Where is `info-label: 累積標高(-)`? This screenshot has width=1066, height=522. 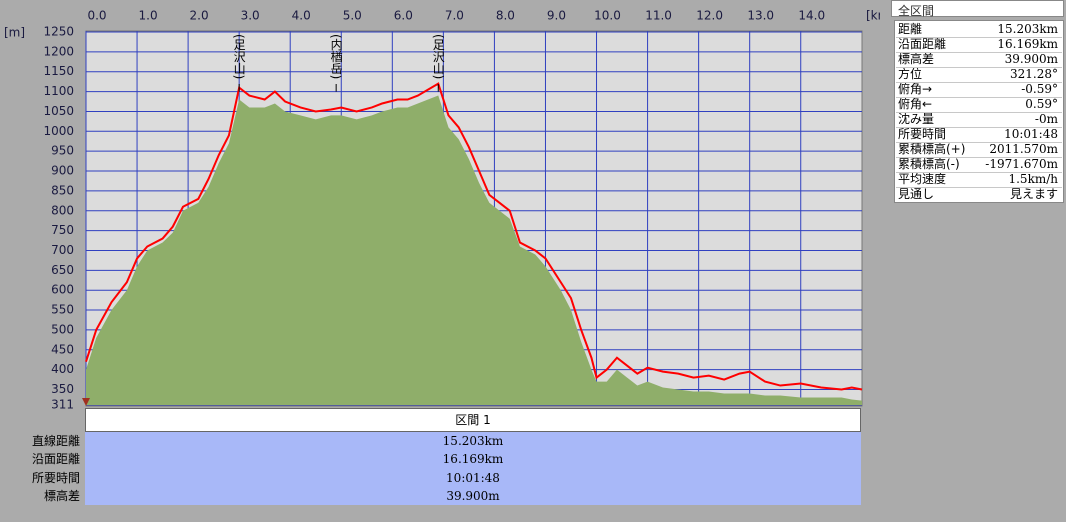 info-label: 累積標高(-) is located at coordinates (929, 164).